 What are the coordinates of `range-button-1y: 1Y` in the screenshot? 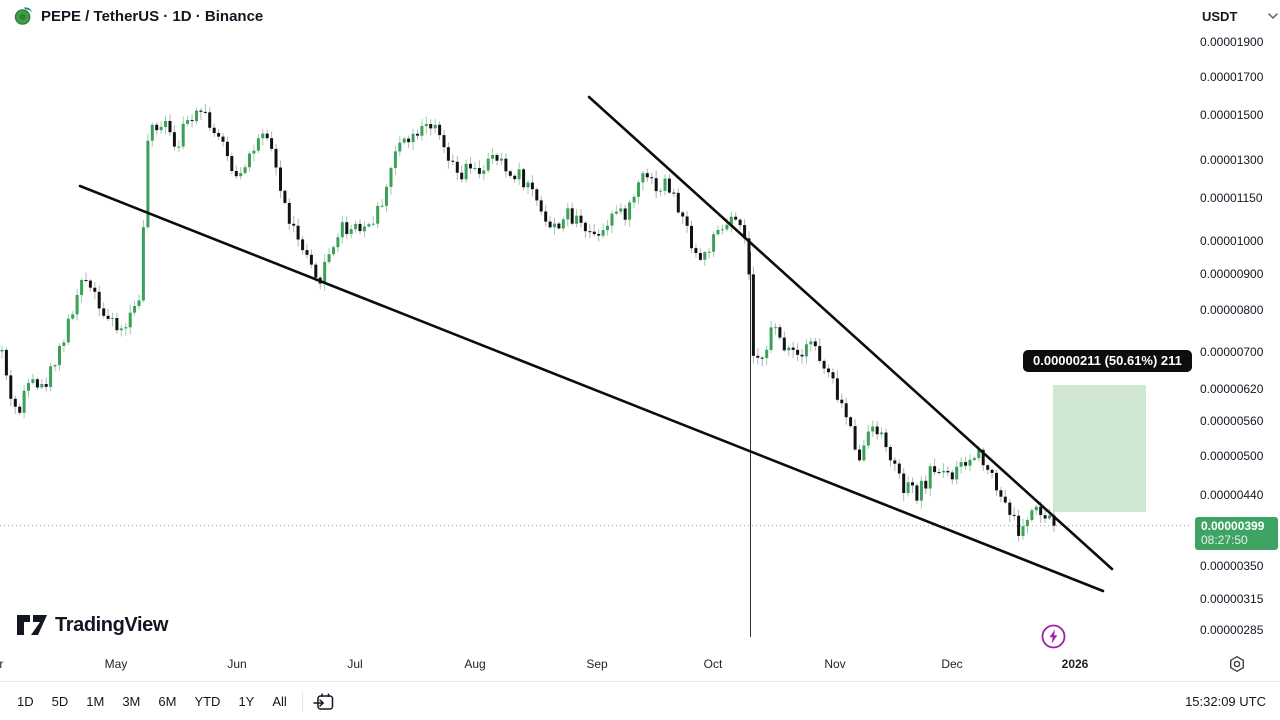 It's located at (246, 701).